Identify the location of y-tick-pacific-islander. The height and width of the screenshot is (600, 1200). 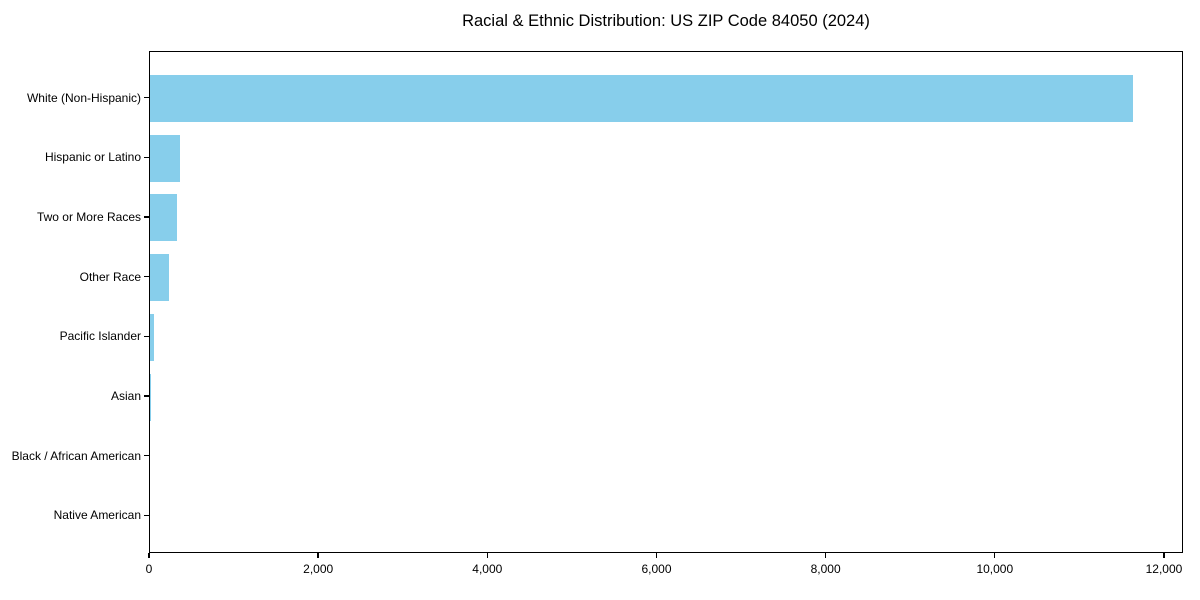
(146, 336).